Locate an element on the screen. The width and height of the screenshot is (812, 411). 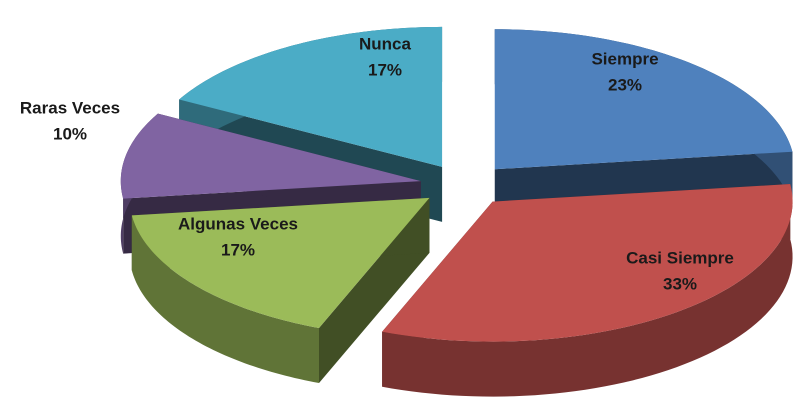
category-label: Siempre is located at coordinates (624, 58).